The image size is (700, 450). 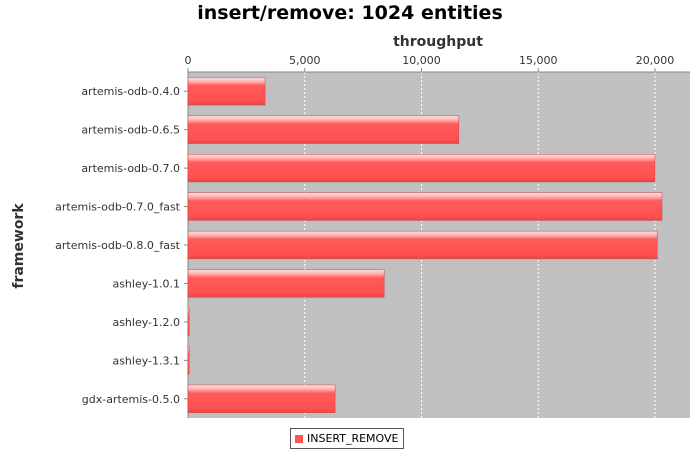 What do you see at coordinates (146, 322) in the screenshot?
I see `y-tick-label: ashley-1.2.0` at bounding box center [146, 322].